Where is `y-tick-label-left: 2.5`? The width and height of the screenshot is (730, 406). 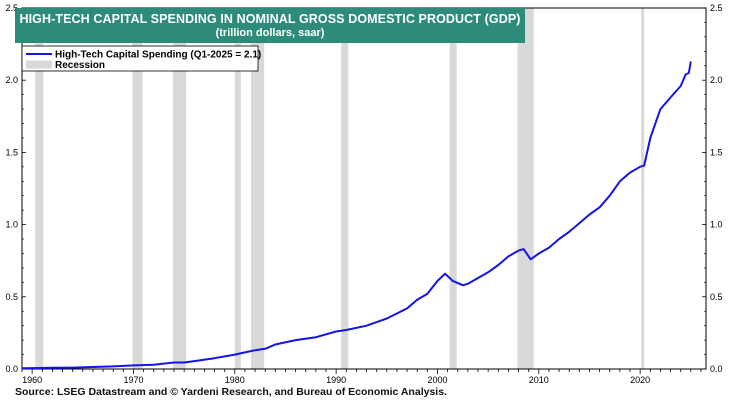 y-tick-label-left: 2.5 is located at coordinates (11, 8).